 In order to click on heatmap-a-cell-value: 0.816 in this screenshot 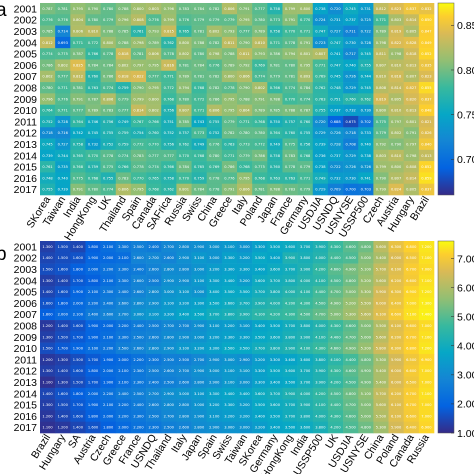, I will do `click(169, 65)`.